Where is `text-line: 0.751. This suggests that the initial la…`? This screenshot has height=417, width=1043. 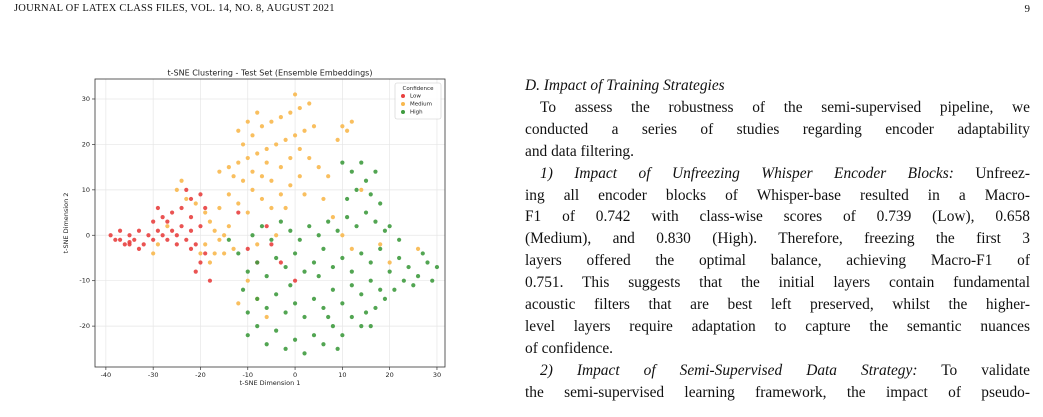
text-line: 0.751. This suggests that the initial la… is located at coordinates (777, 283).